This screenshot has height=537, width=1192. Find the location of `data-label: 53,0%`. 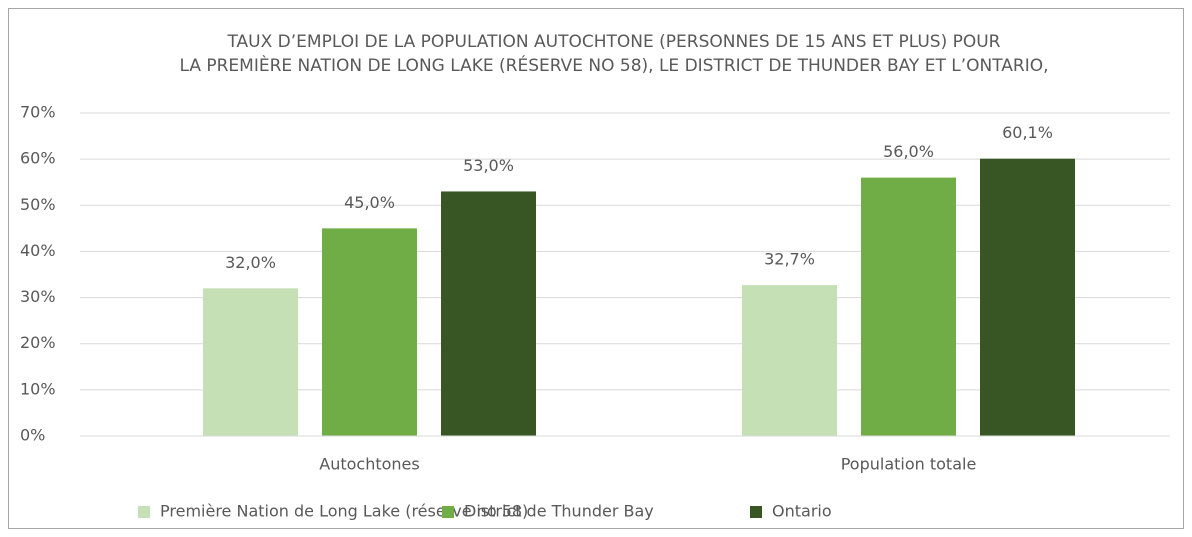

data-label: 53,0% is located at coordinates (488, 165).